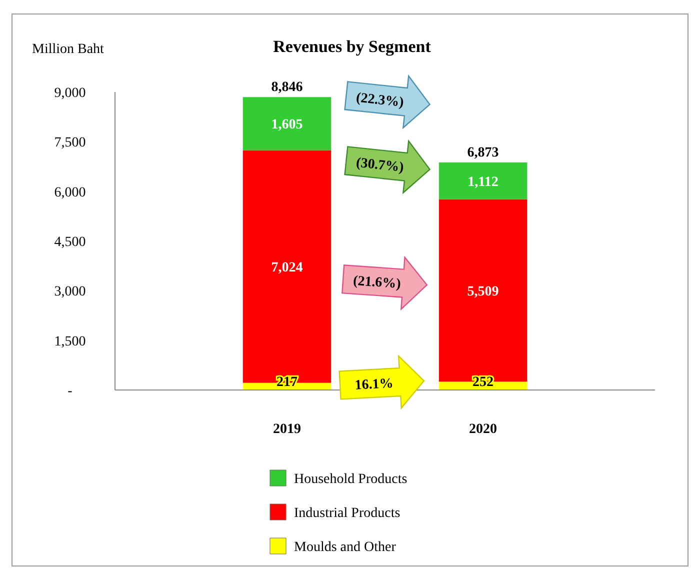 The height and width of the screenshot is (569, 691). Describe the element at coordinates (351, 479) in the screenshot. I see `legend-label: Household Products` at that location.